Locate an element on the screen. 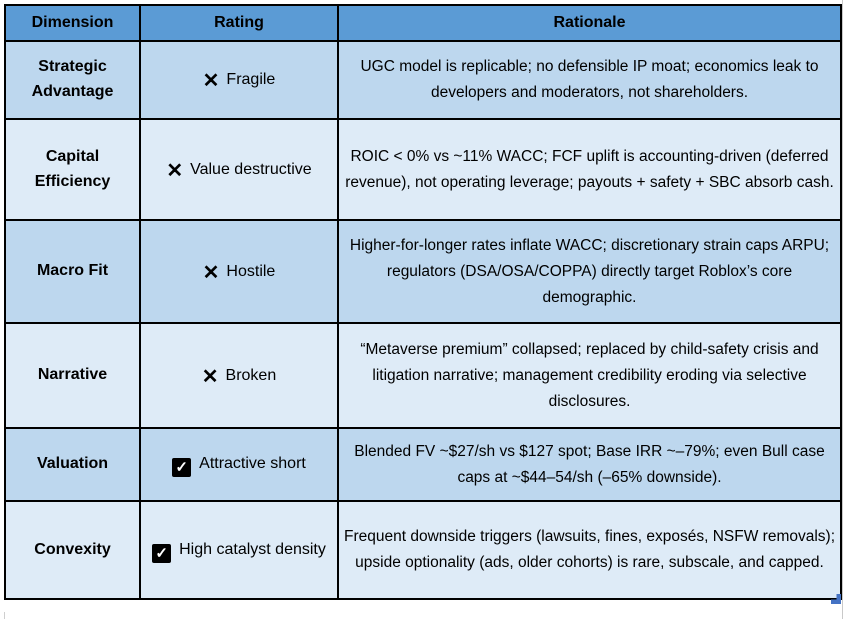  column-header-rationale: Rationale is located at coordinates (589, 23).